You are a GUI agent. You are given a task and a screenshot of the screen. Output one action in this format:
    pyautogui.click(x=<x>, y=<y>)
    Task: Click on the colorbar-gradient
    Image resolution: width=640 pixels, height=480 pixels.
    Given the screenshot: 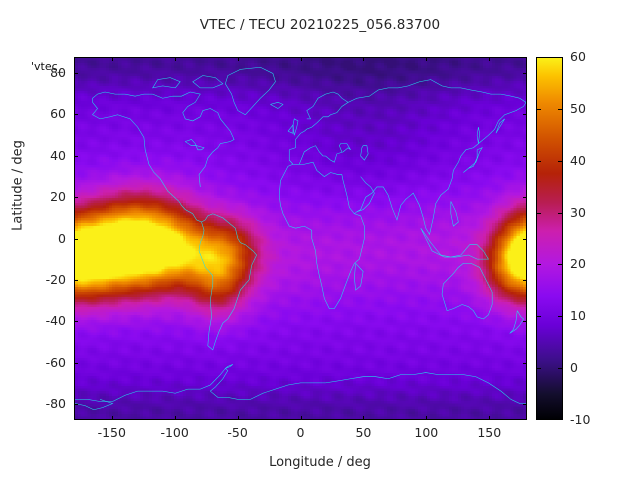 What is the action you would take?
    pyautogui.click(x=549, y=238)
    